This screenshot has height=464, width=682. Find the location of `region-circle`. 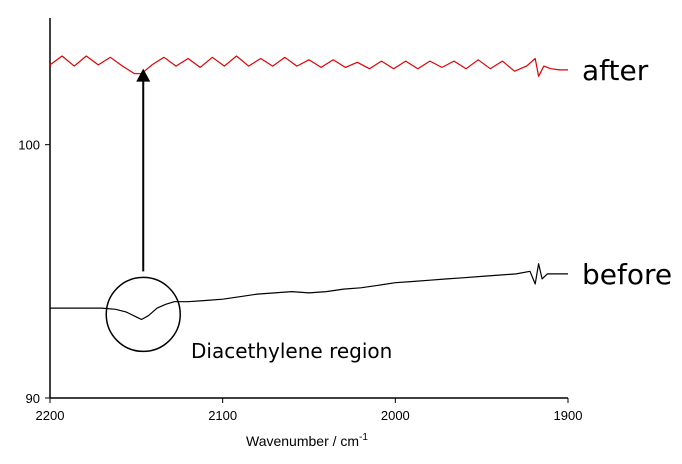

region-circle is located at coordinates (143, 314).